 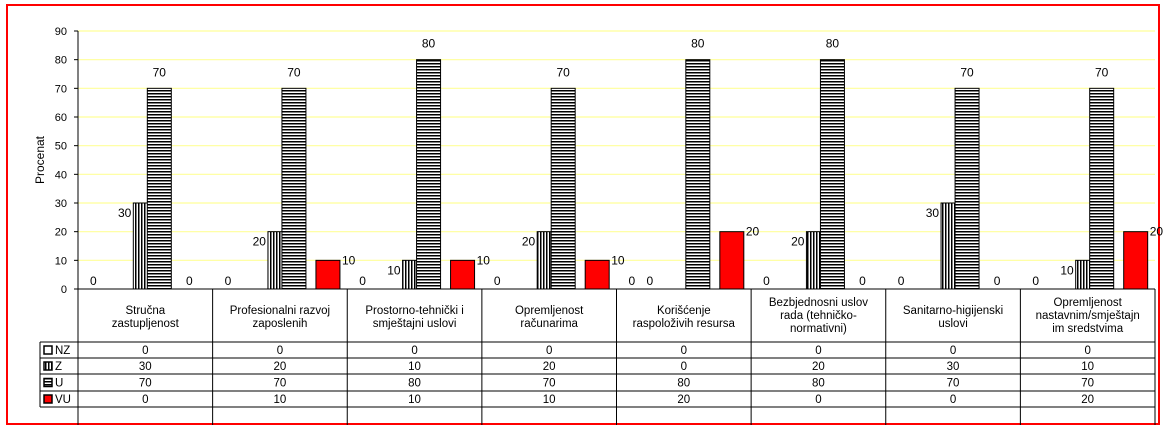 I want to click on legend-label-u: U, so click(x=59, y=384).